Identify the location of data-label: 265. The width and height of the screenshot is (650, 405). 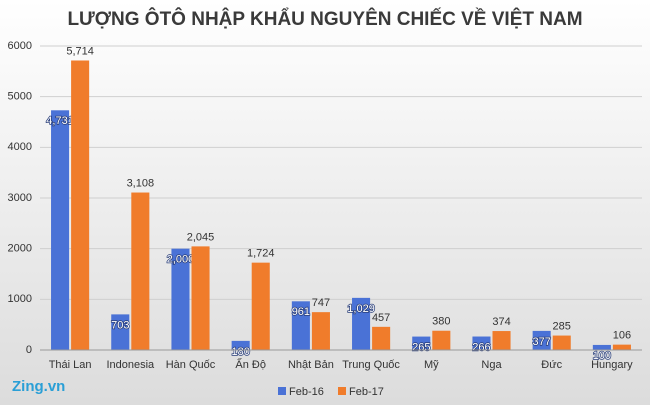
(421, 347).